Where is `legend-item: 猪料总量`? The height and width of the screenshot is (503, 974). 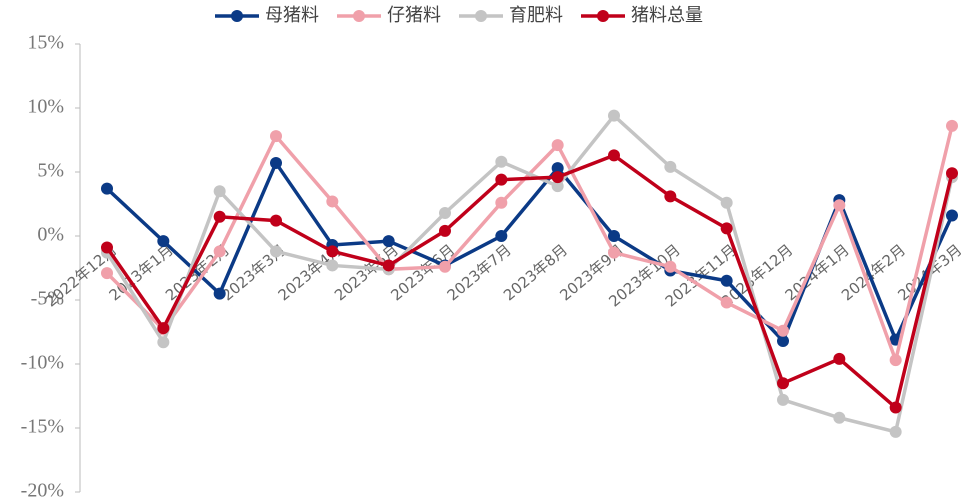
legend-item: 猪料总量 is located at coordinates (642, 15).